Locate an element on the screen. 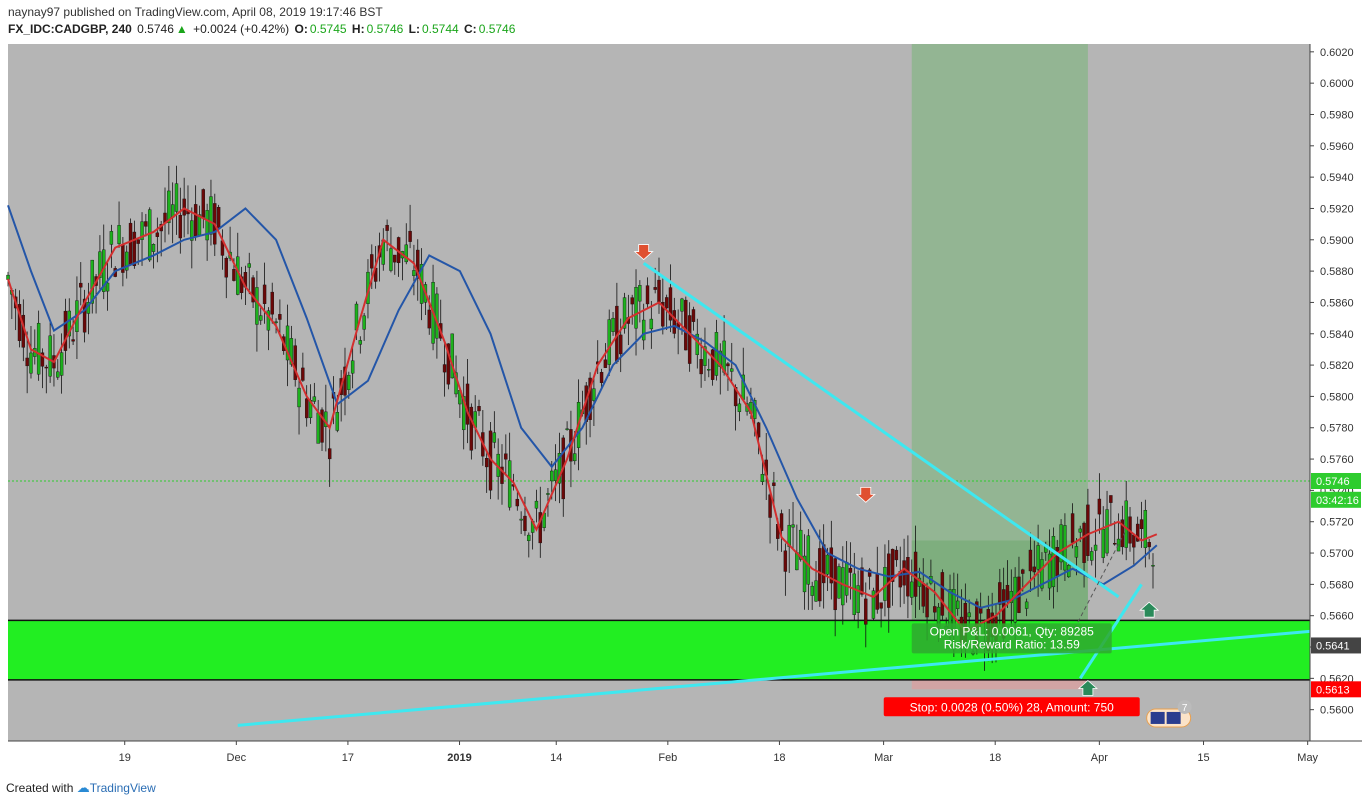  x-tick-label: 18 is located at coordinates (995, 758).